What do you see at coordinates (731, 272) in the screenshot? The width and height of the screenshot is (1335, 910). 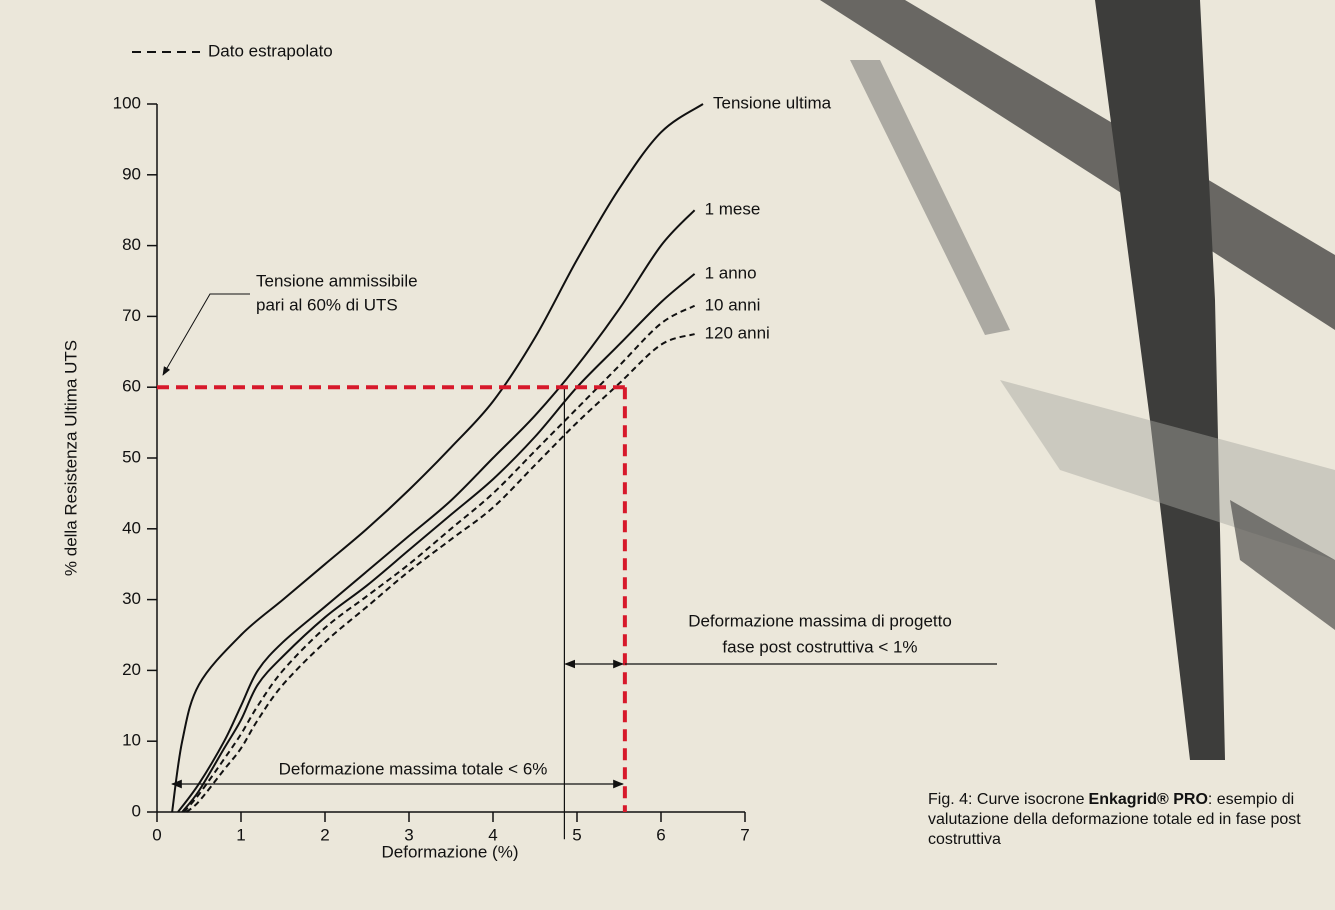 I see `series-label: 1 anno` at bounding box center [731, 272].